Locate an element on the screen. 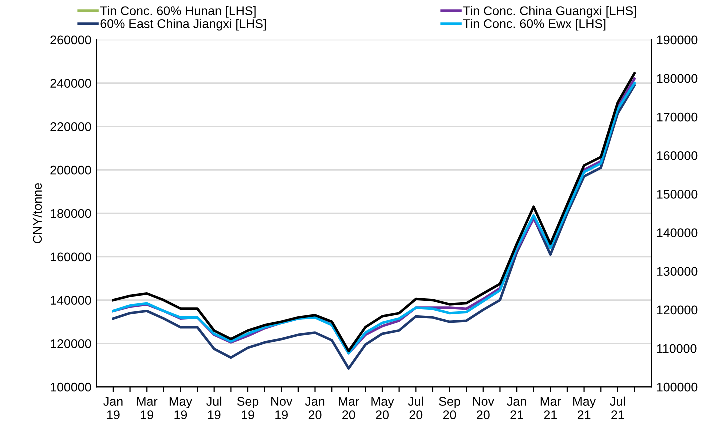  y-tick-label: 180000 is located at coordinates (71, 213).